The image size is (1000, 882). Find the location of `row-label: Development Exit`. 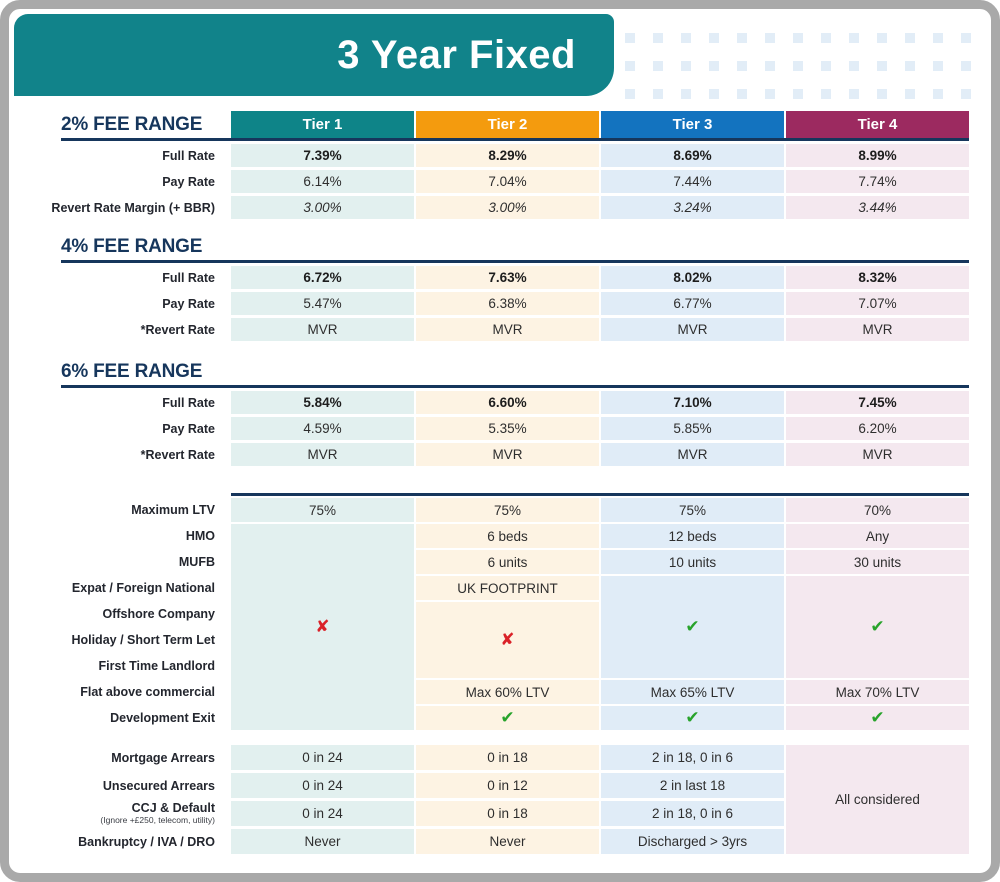

row-label: Development Exit is located at coordinates (162, 718).